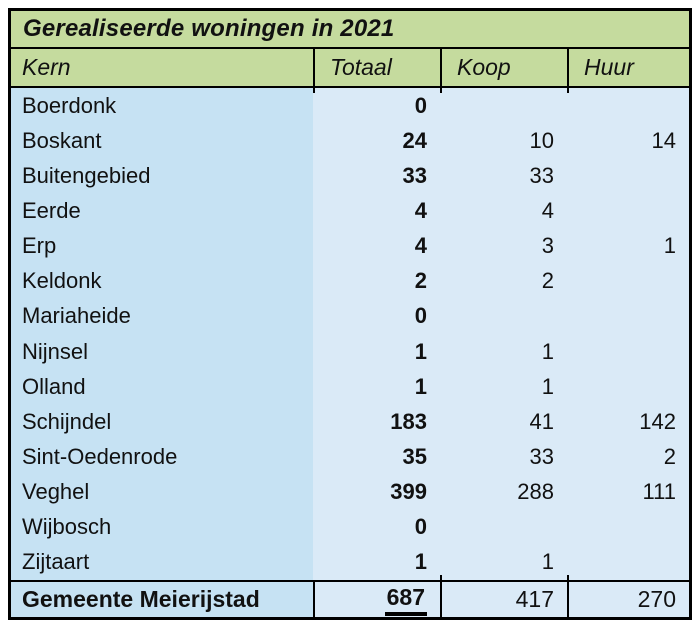  I want to click on table-row: Mariaheide 0, so click(350, 316).